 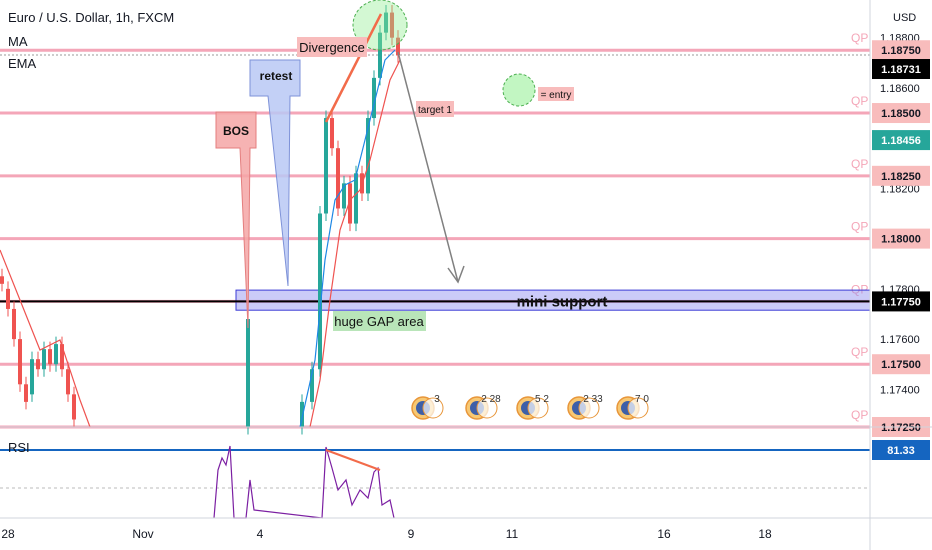 I want to click on event-count: 2 28, so click(x=491, y=399).